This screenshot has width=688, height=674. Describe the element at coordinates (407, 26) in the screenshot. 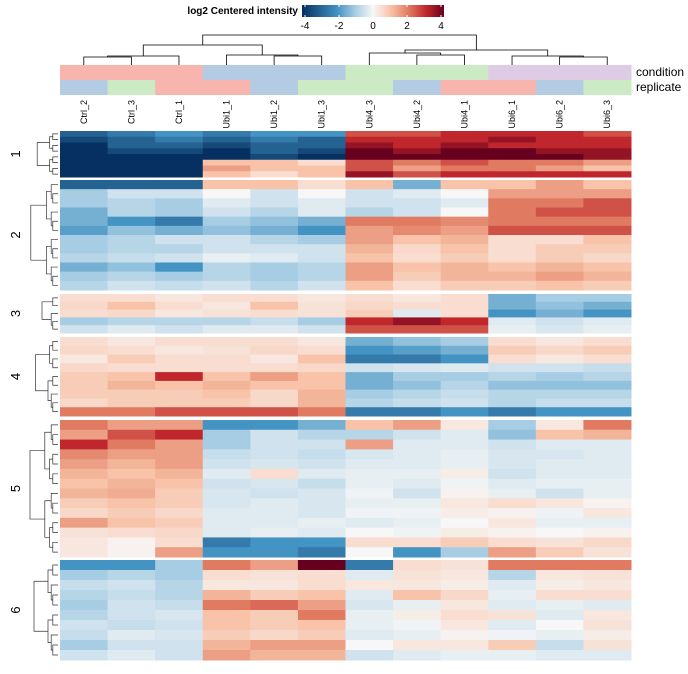

I see `legend-tick-label: 2` at that location.